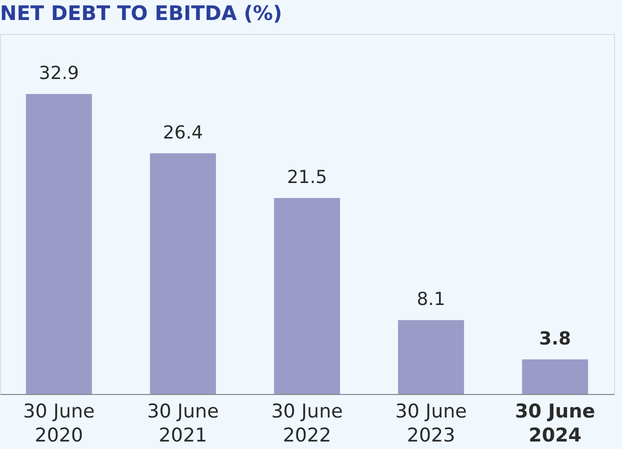  I want to click on data-label: 21.5, so click(307, 177).